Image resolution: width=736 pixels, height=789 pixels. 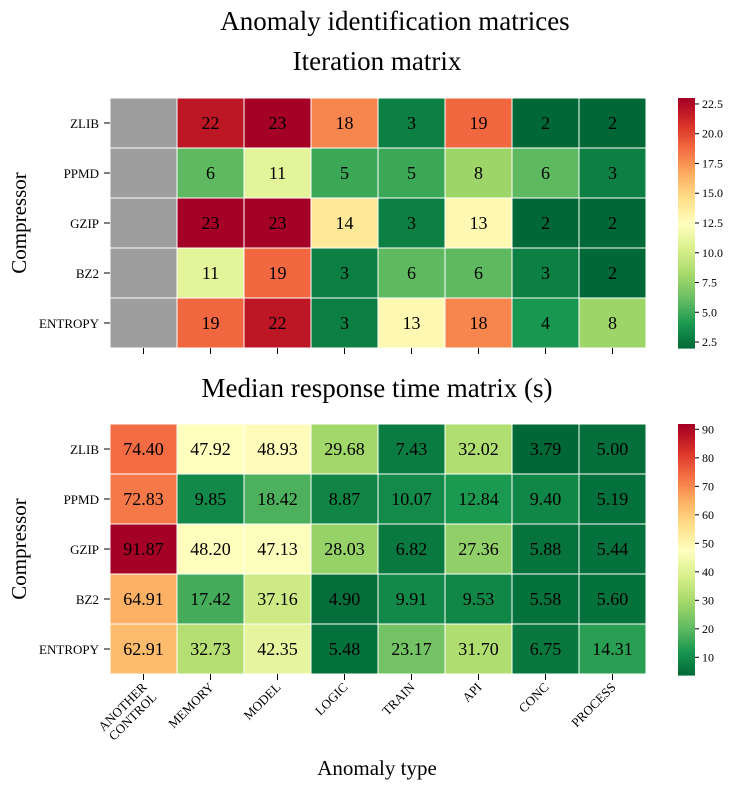 I want to click on bottom-heatmap-cell-value: 5.44, so click(x=613, y=549).